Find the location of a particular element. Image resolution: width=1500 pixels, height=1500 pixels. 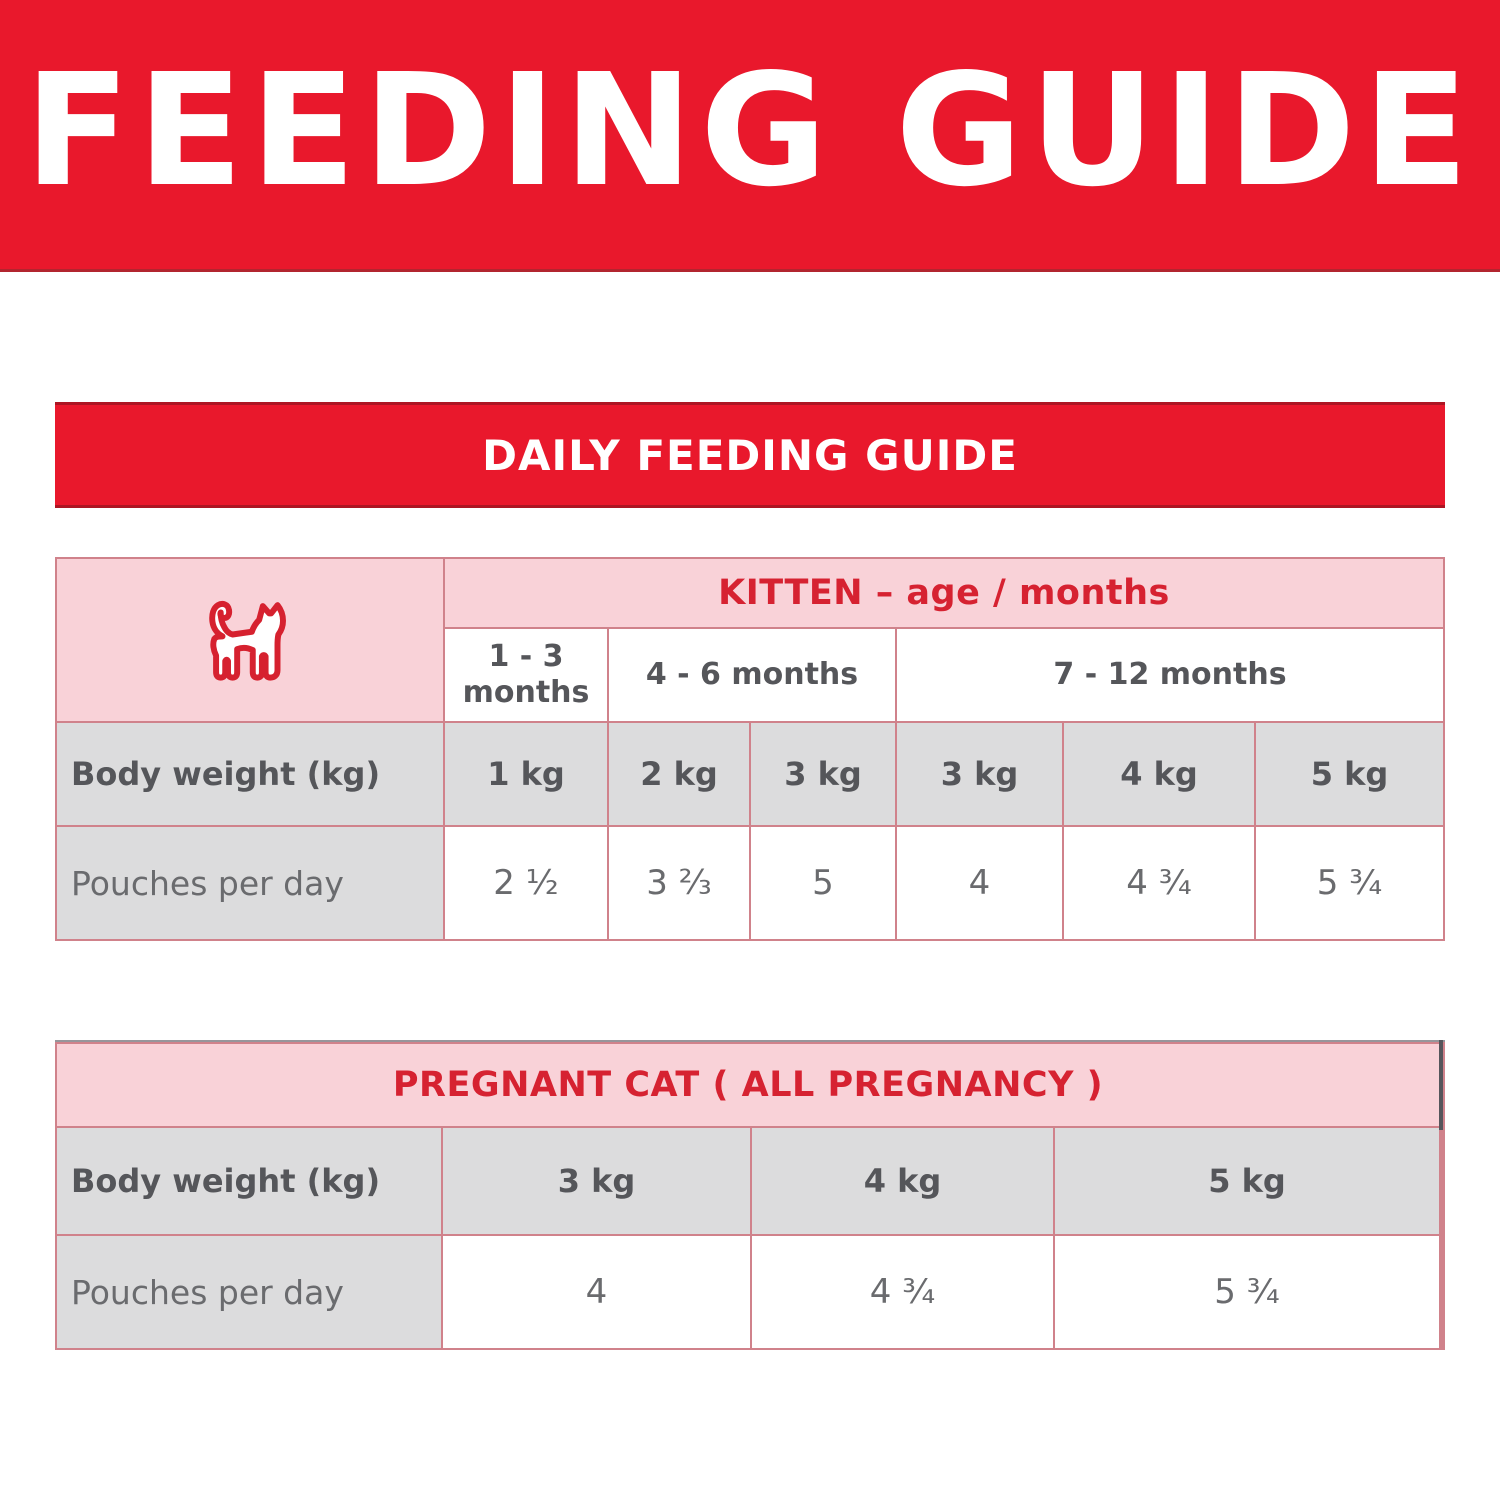

daily-feeding-guide-bar: DAILY FEEDING GUIDE is located at coordinates (750, 455).